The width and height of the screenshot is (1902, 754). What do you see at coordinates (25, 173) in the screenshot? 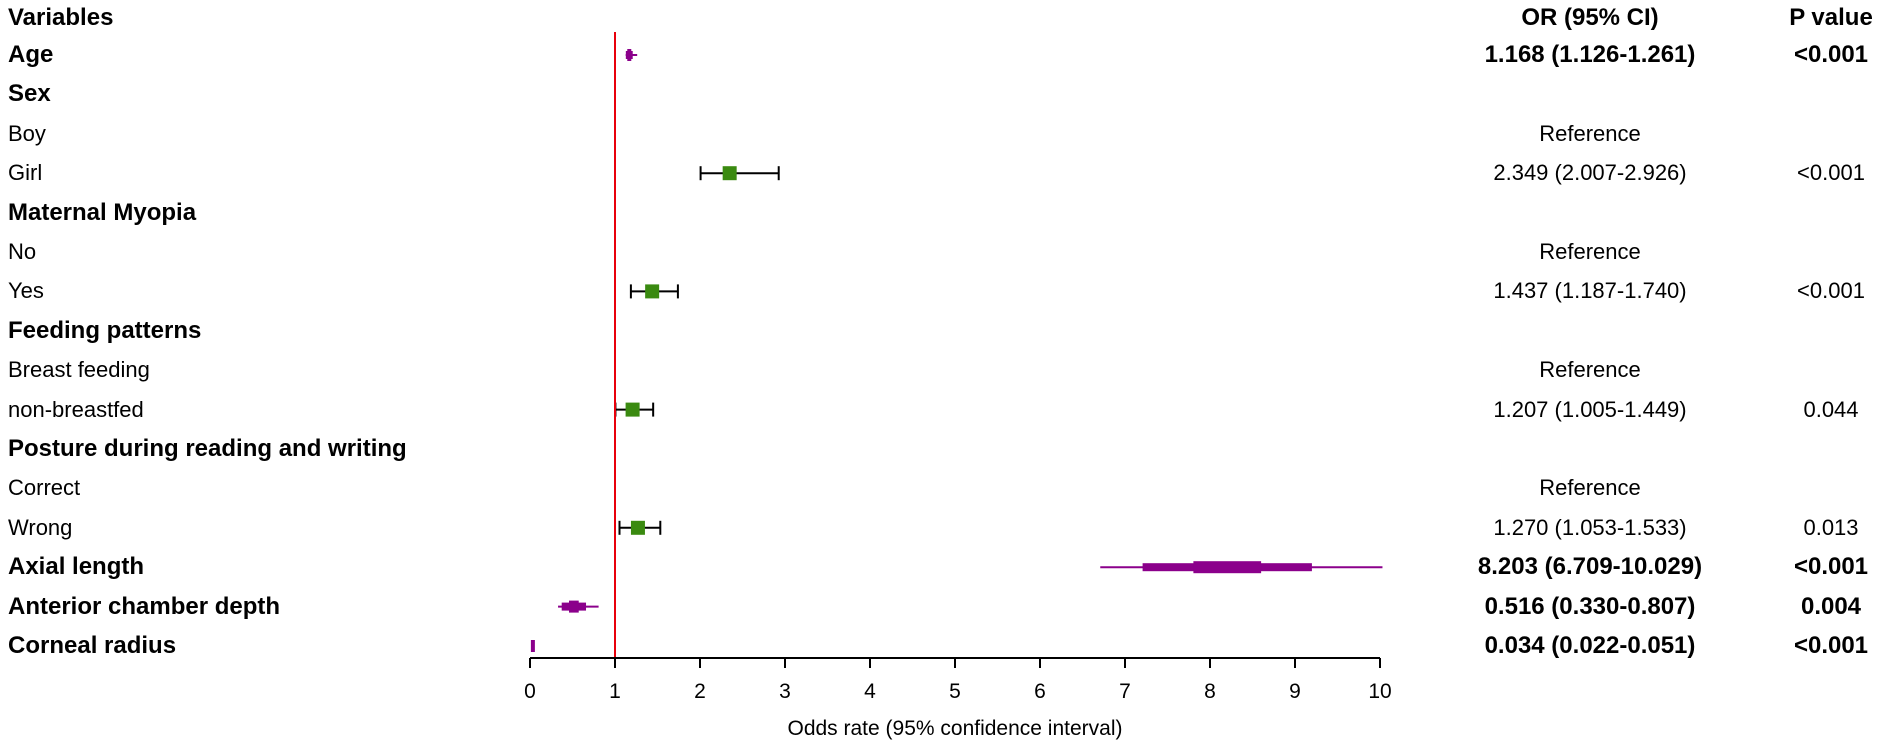
I see `row-label: Girl` at bounding box center [25, 173].